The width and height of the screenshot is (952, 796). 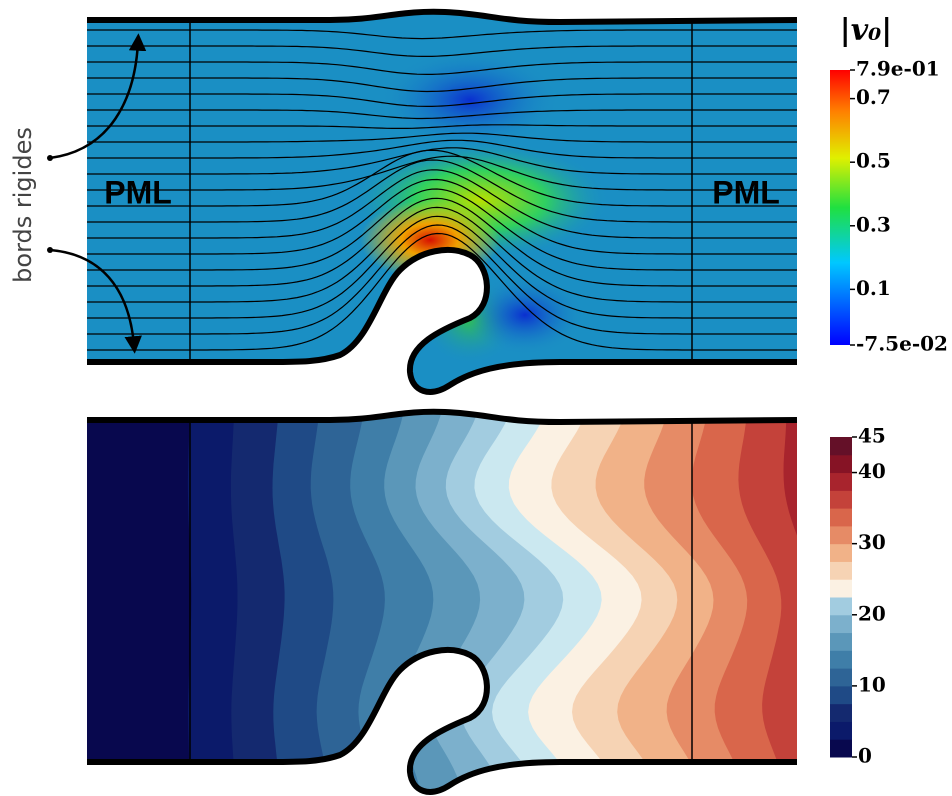 What do you see at coordinates (898, 69) in the screenshot?
I see `tick-label: 7.9e-01` at bounding box center [898, 69].